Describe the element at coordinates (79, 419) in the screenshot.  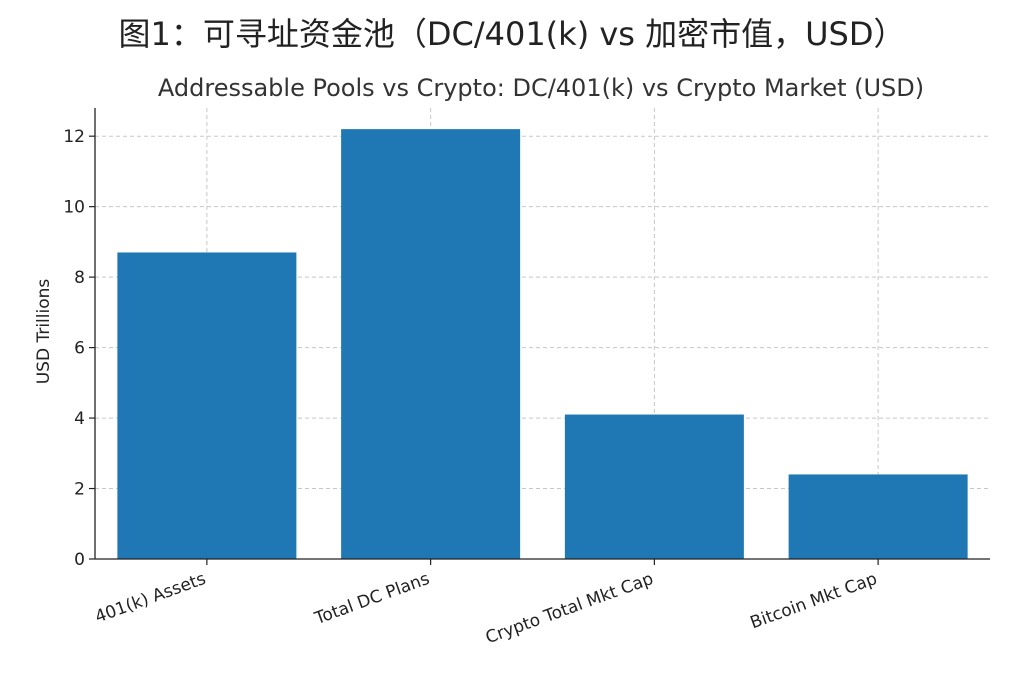
I see `y-tick-label: 4` at that location.